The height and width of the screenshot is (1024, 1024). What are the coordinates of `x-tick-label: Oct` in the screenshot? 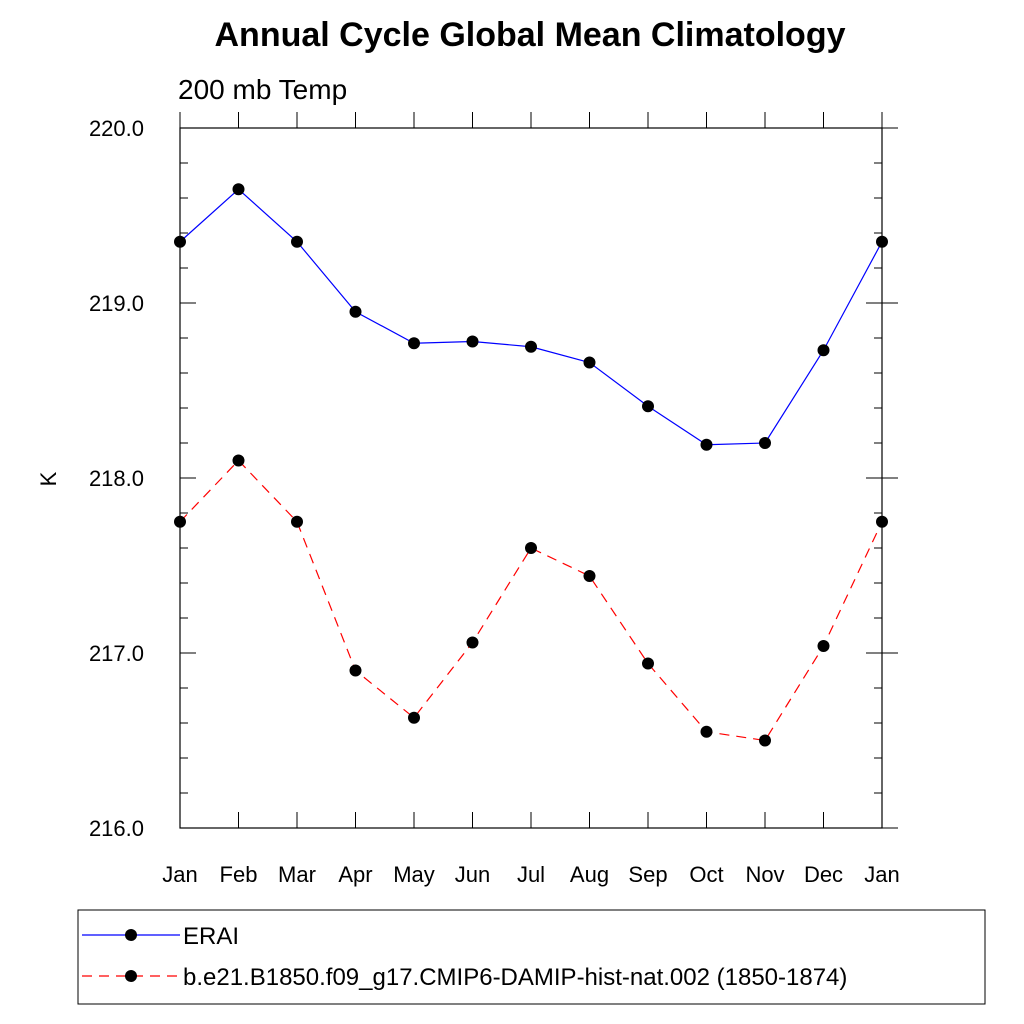 It's located at (706, 874).